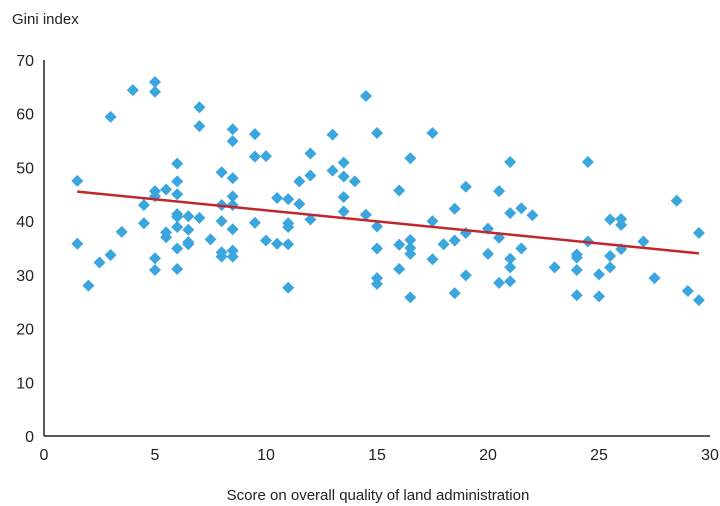 Image resolution: width=720 pixels, height=506 pixels. What do you see at coordinates (25, 168) in the screenshot?
I see `y-tick-label: 50` at bounding box center [25, 168].